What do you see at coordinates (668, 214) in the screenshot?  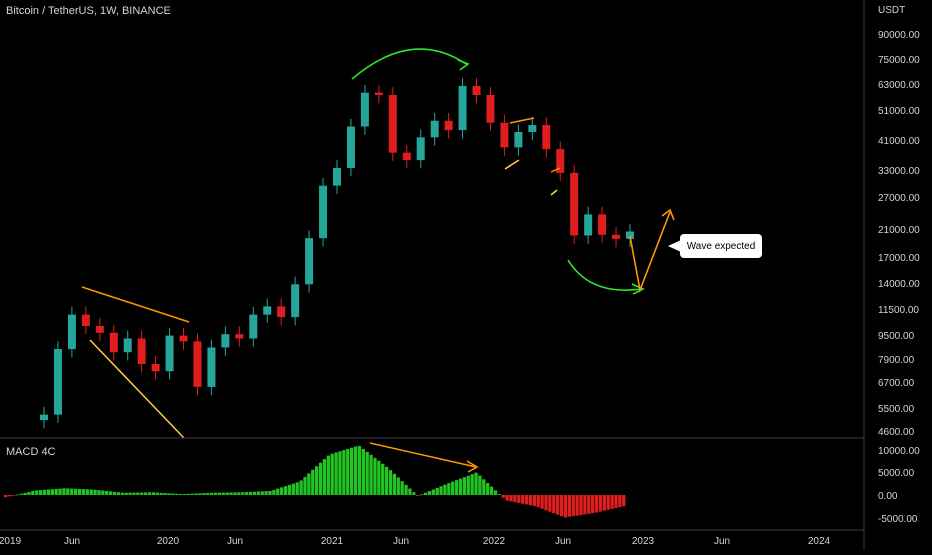 I see `expected-wave-arrowhead` at bounding box center [668, 214].